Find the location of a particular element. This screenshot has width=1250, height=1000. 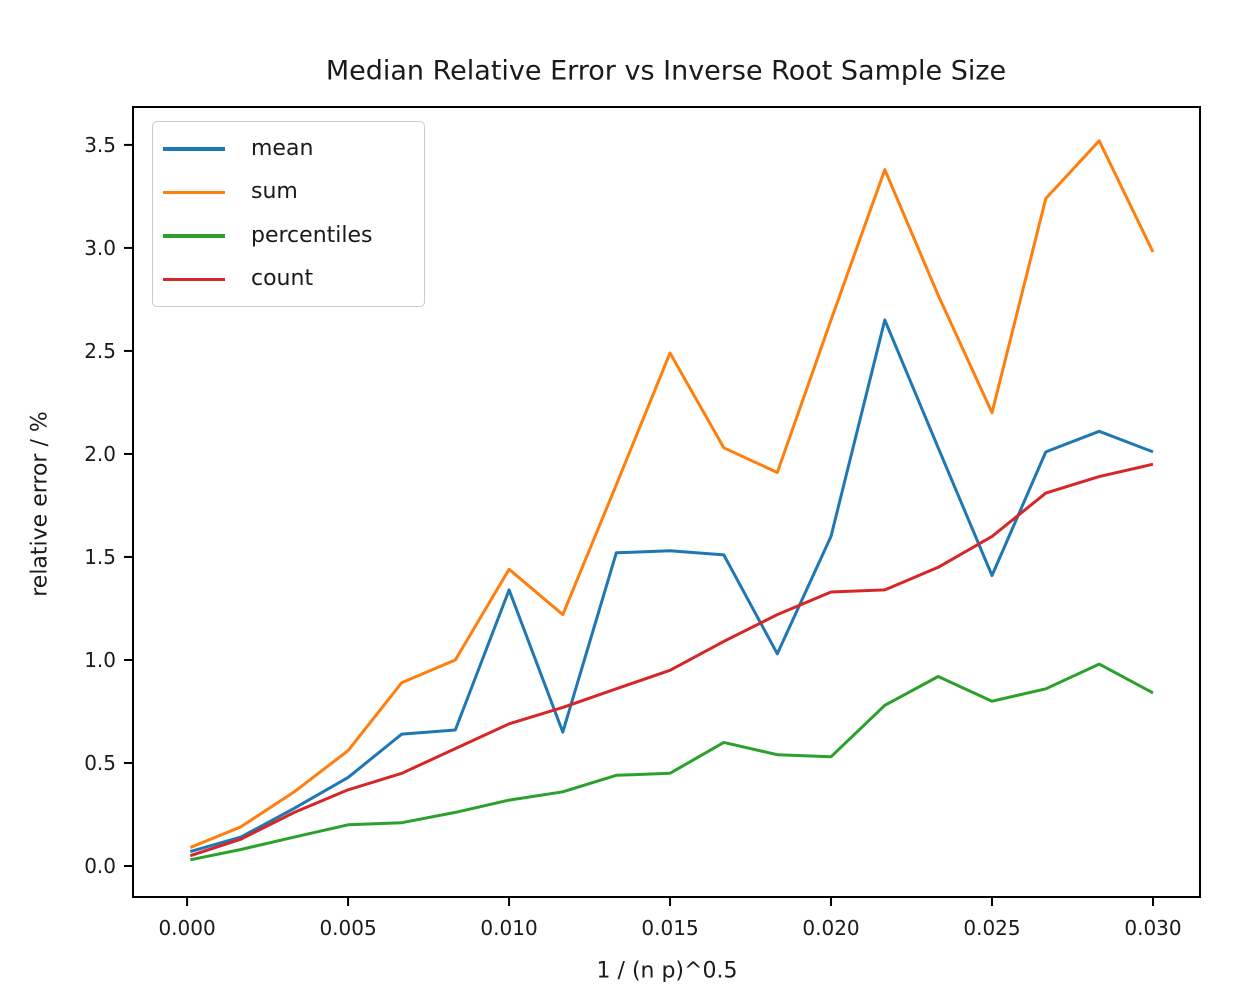

legend-swatch-percentiles is located at coordinates (194, 236).